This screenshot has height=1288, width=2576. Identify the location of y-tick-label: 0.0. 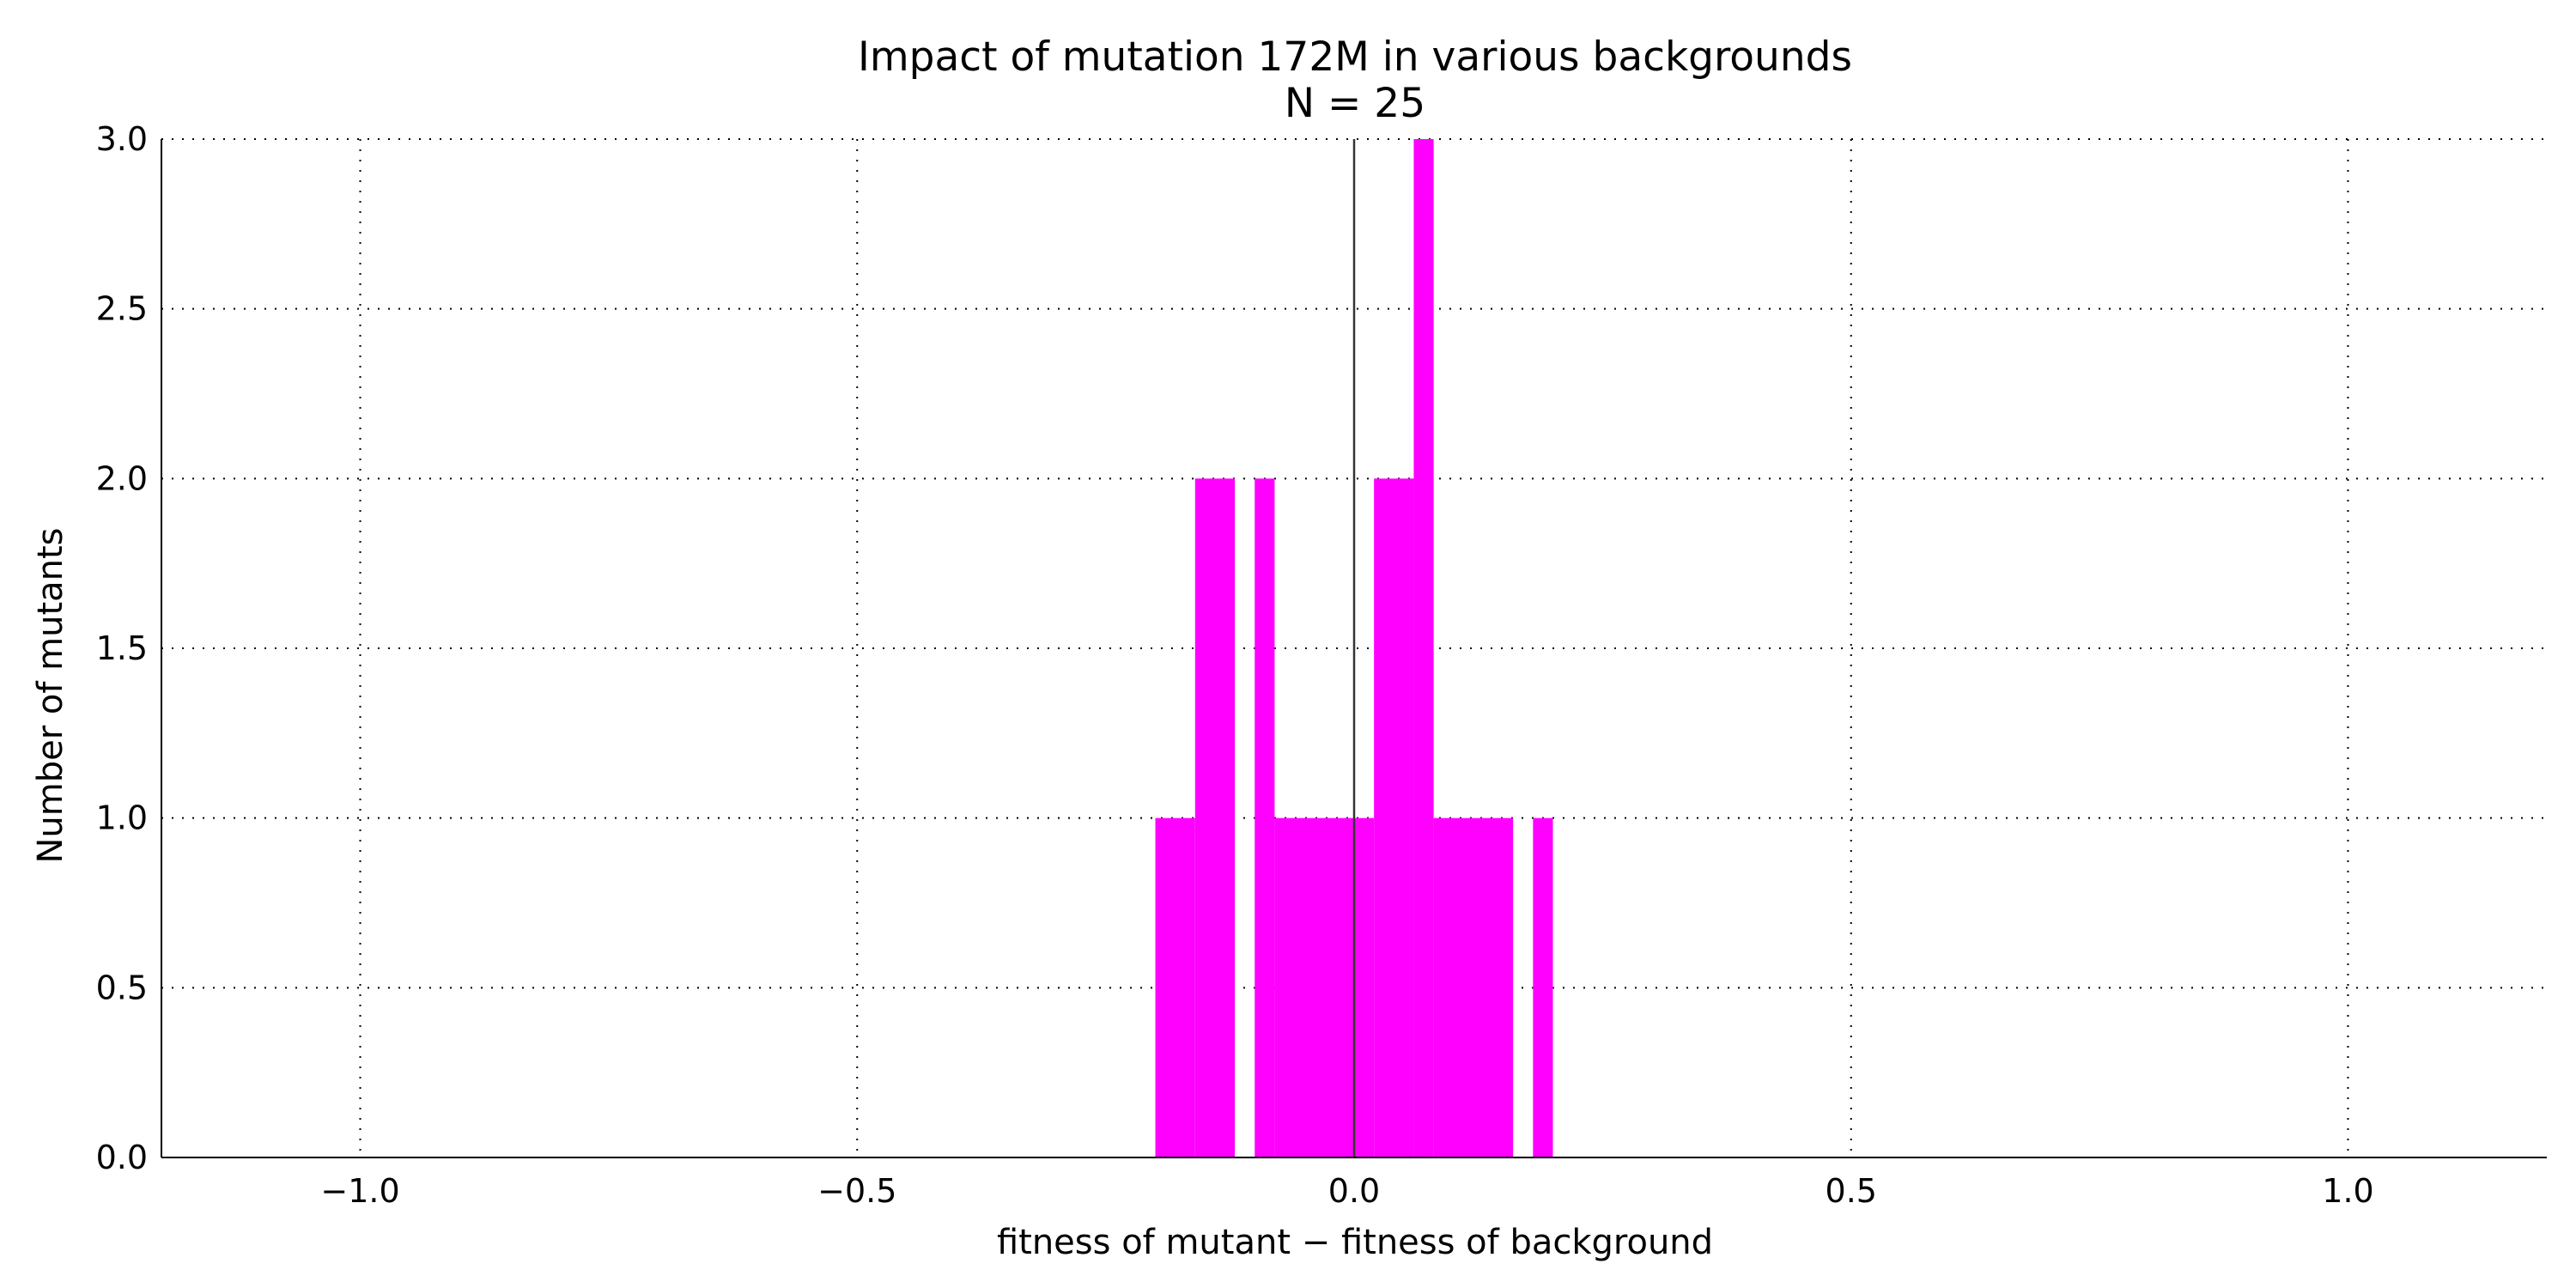
(122, 1158).